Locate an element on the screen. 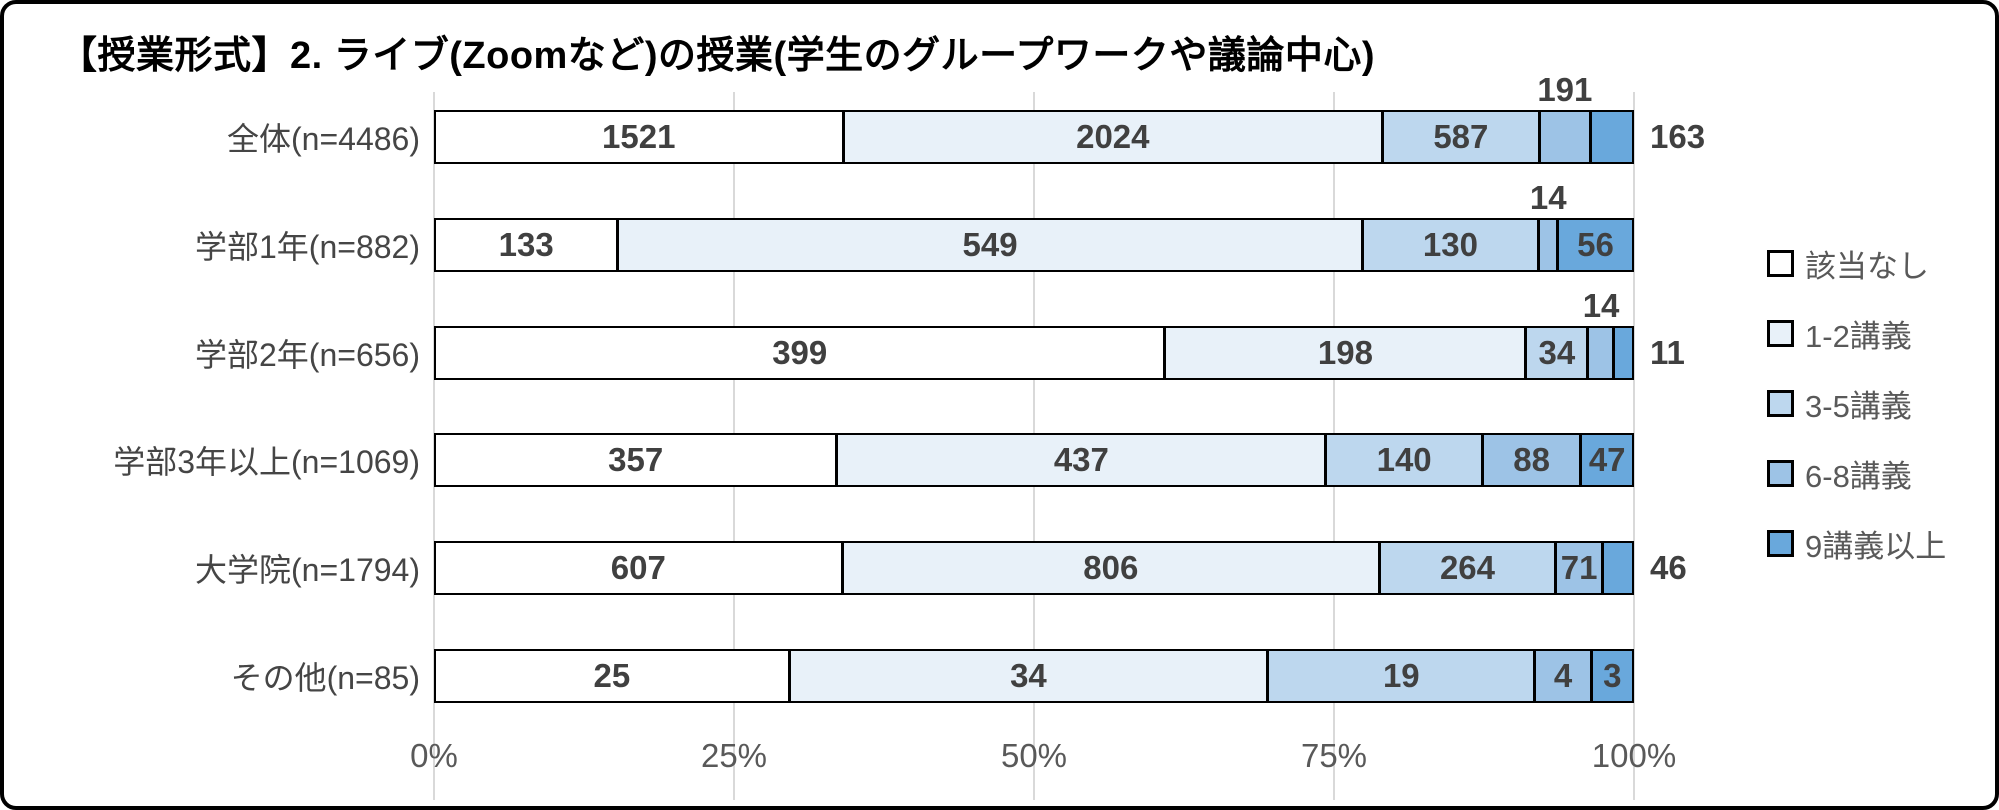  segment-value-label: 198 is located at coordinates (1345, 352).